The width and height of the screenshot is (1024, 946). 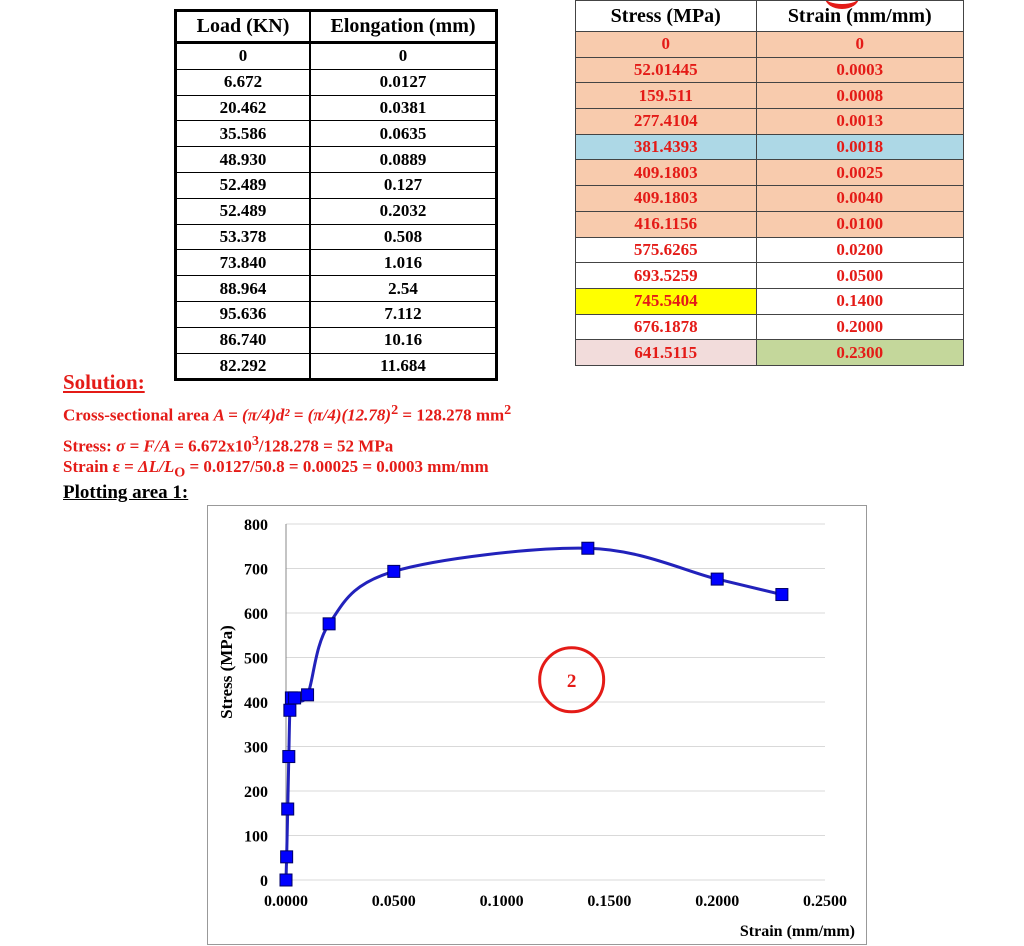 I want to click on y-tick-label: 600, so click(x=256, y=614).